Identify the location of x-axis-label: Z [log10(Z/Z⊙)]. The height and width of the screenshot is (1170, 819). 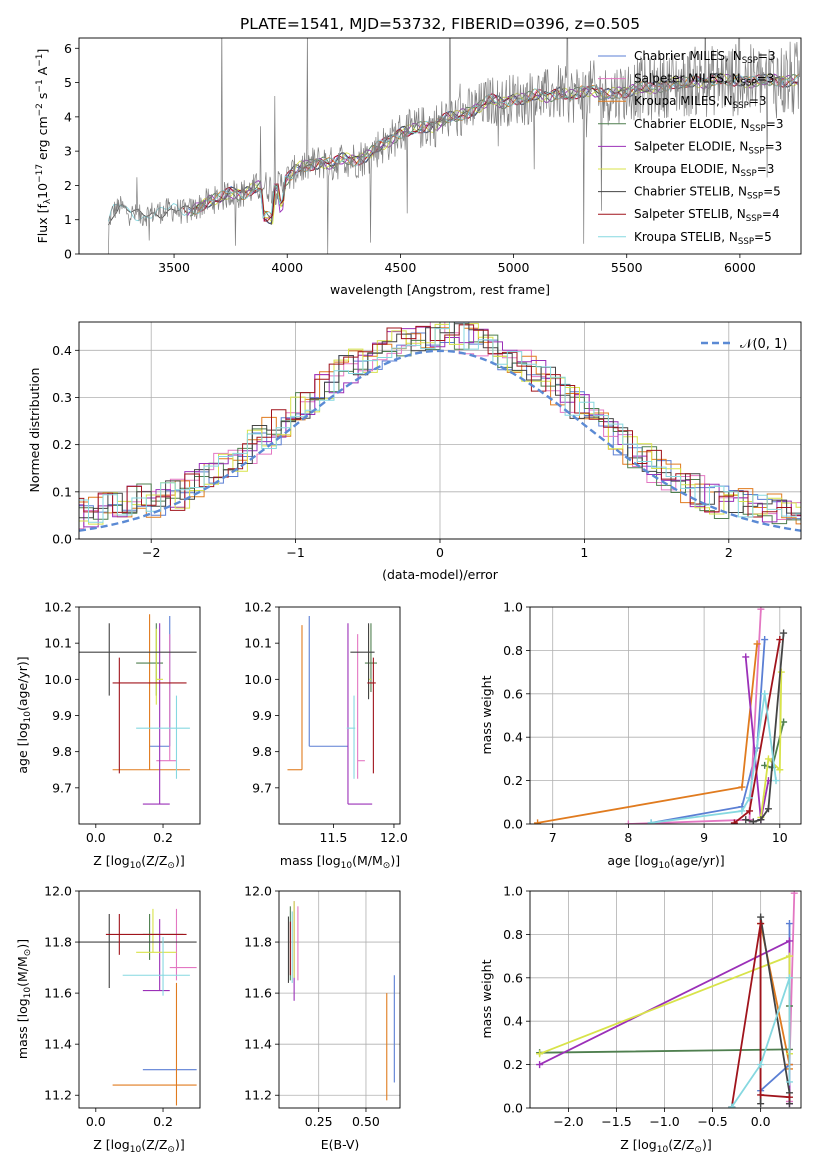
(138, 862).